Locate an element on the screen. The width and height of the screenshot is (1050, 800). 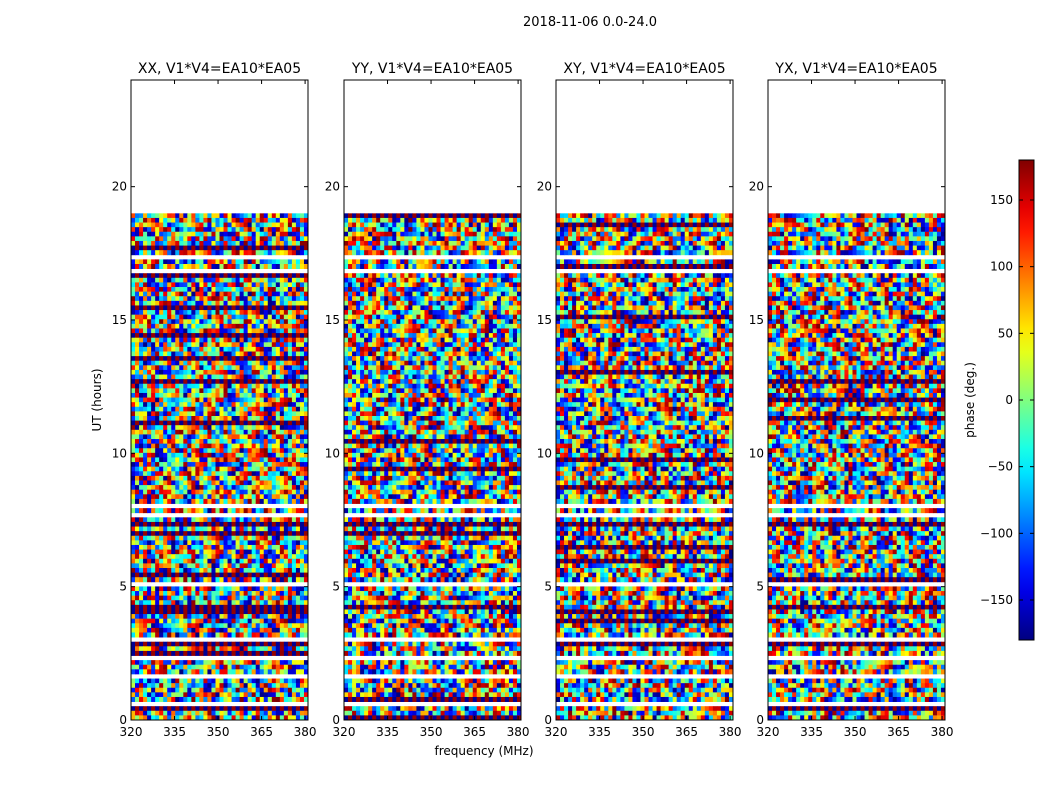
panel-title: YX, V1*V4=EA10*EA05 is located at coordinates (855, 69).